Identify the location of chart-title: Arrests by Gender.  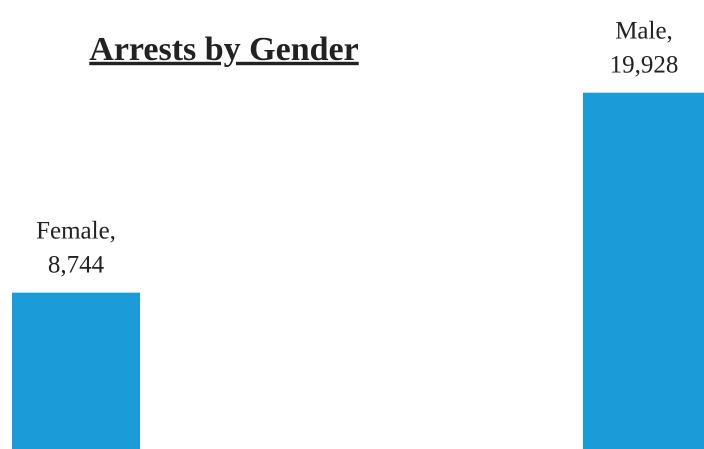
(223, 49).